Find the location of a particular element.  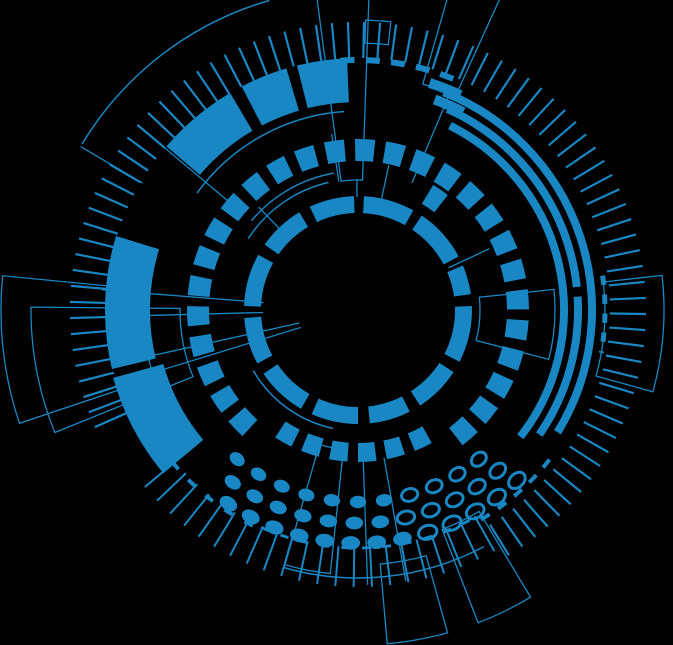

right-wedge-outline is located at coordinates (630, 333).